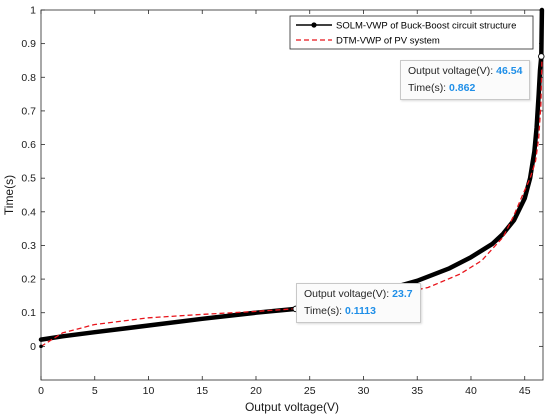  Describe the element at coordinates (33, 347) in the screenshot. I see `y-tick-label: 0` at that location.